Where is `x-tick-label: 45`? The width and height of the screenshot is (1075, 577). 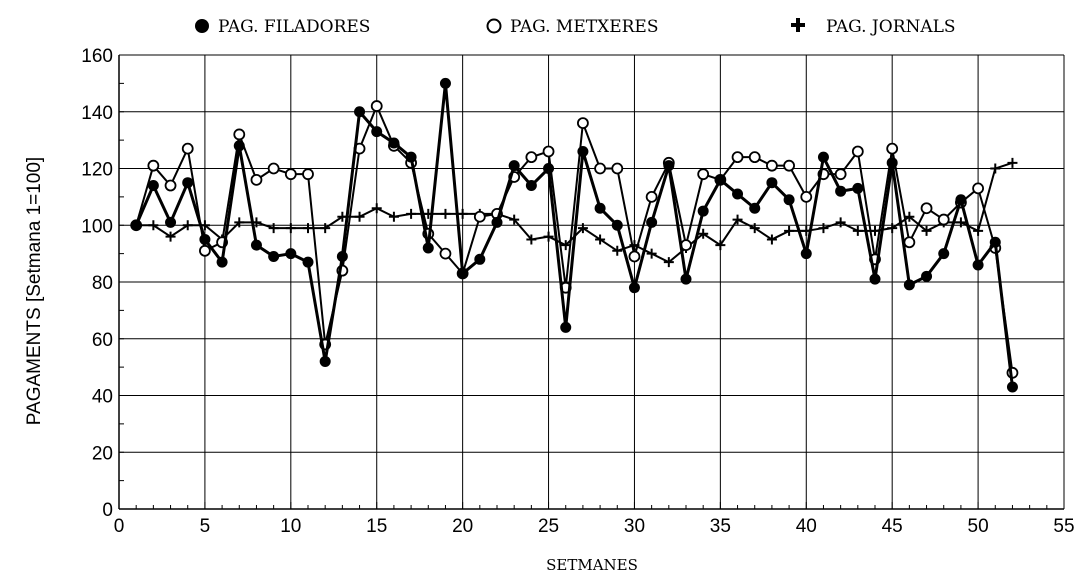 x-tick-label: 45 is located at coordinates (892, 526).